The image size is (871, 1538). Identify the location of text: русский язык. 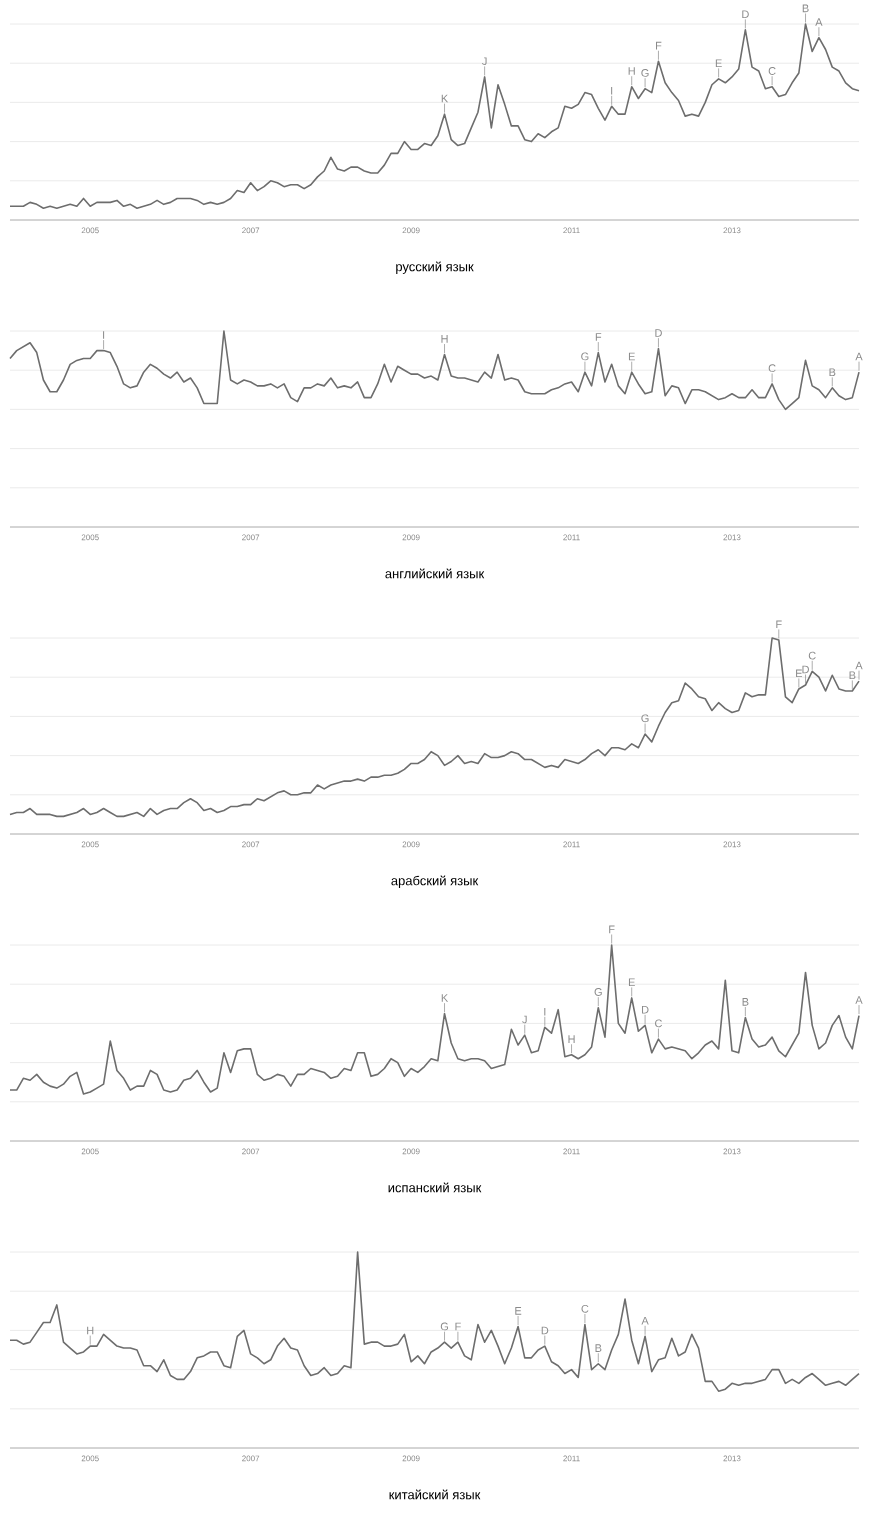
(435, 267).